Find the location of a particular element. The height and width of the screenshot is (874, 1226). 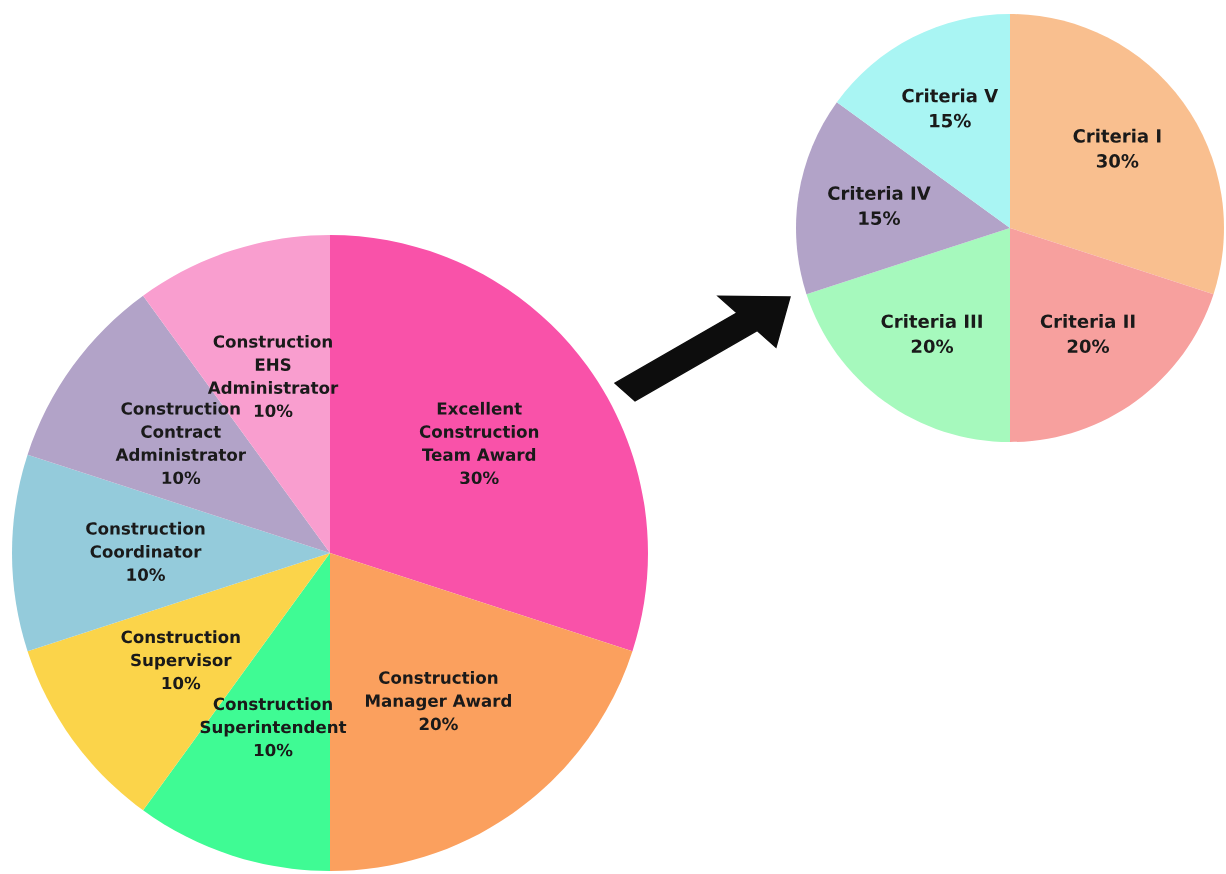

slice-label: Construction EHS Administrator is located at coordinates (273, 364).